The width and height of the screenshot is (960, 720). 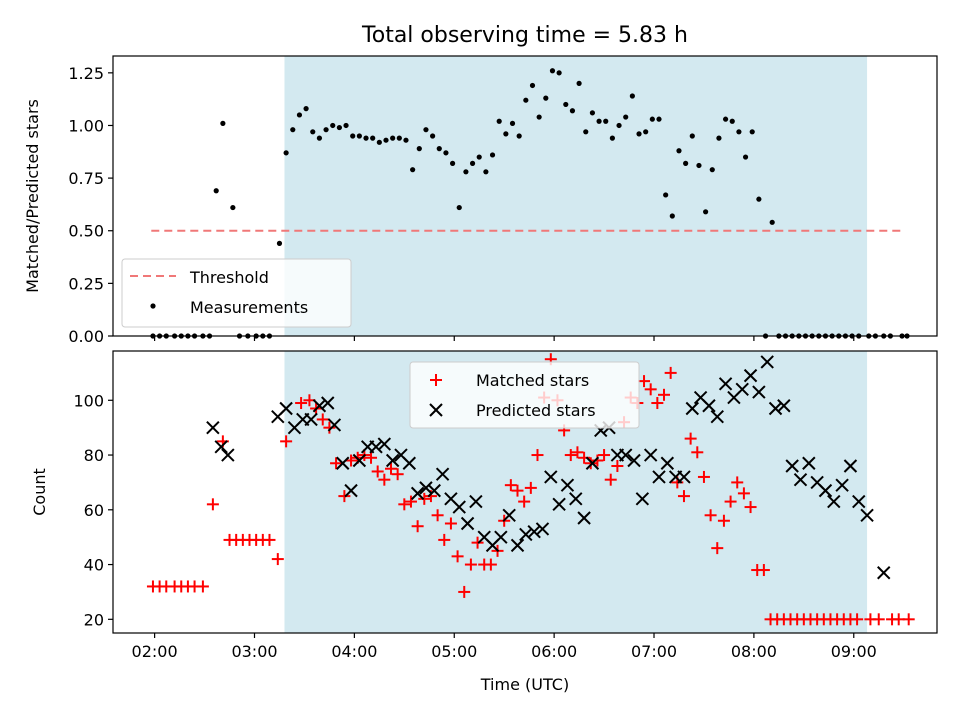 What do you see at coordinates (754, 651) in the screenshot?
I see `x-tick-label: 08:00` at bounding box center [754, 651].